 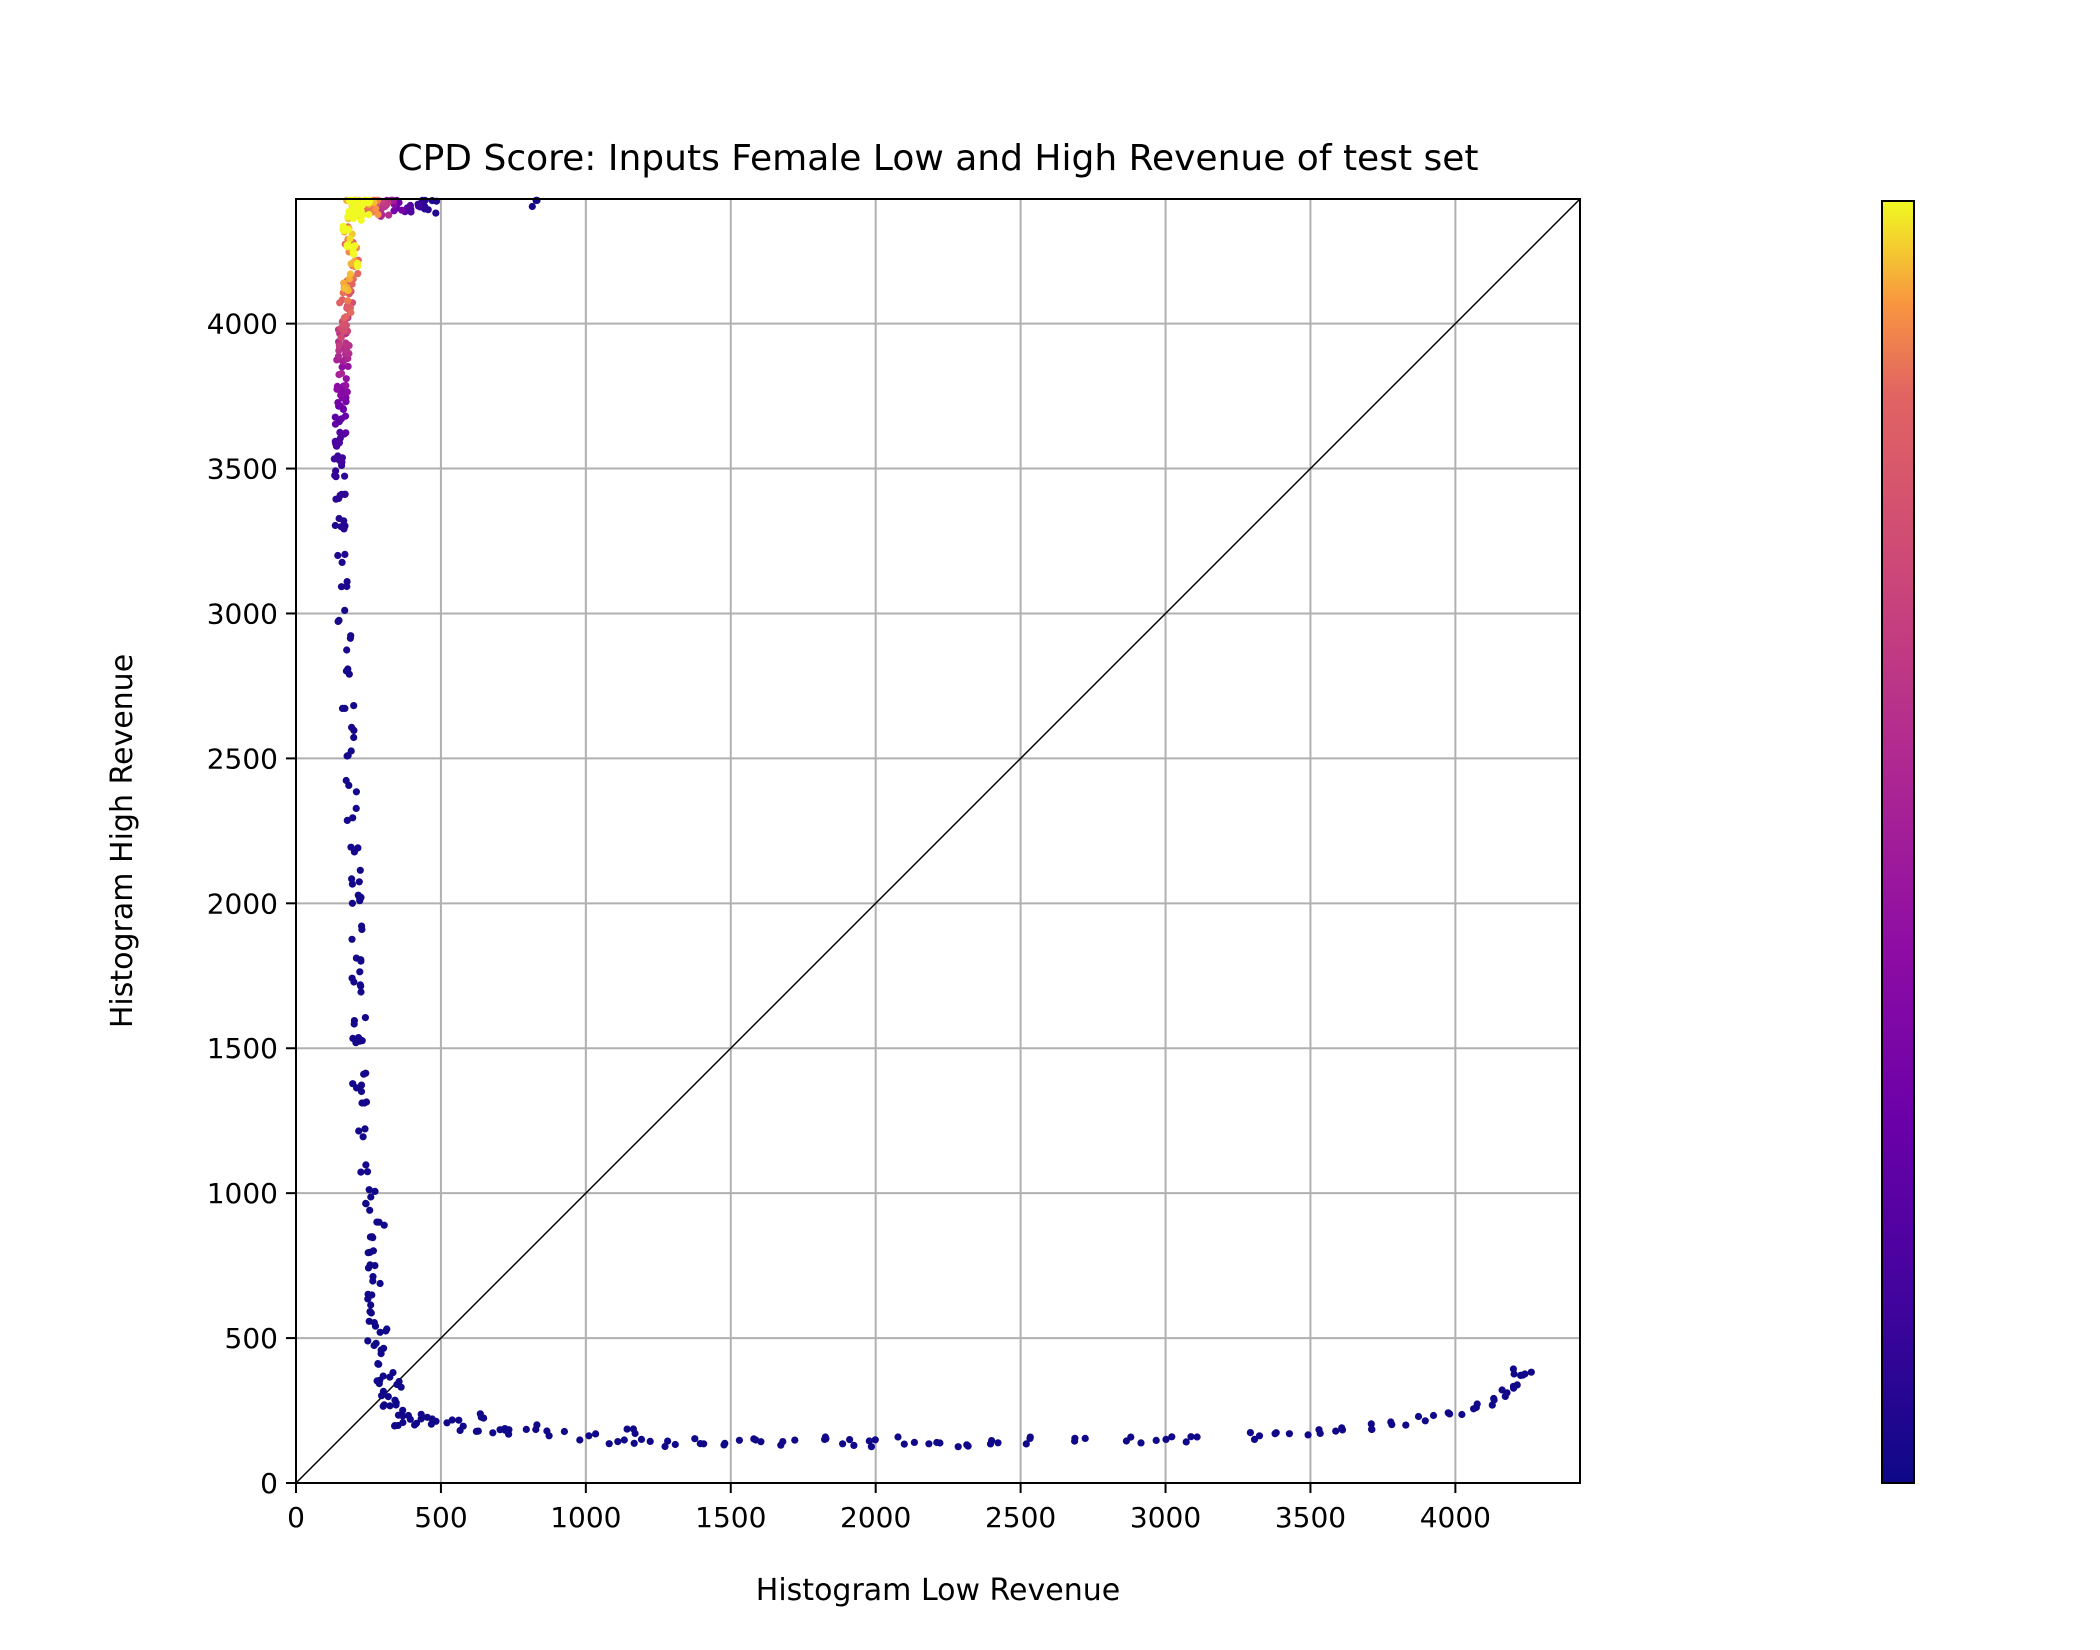 What do you see at coordinates (242, 903) in the screenshot?
I see `y-tick-label: 2000` at bounding box center [242, 903].